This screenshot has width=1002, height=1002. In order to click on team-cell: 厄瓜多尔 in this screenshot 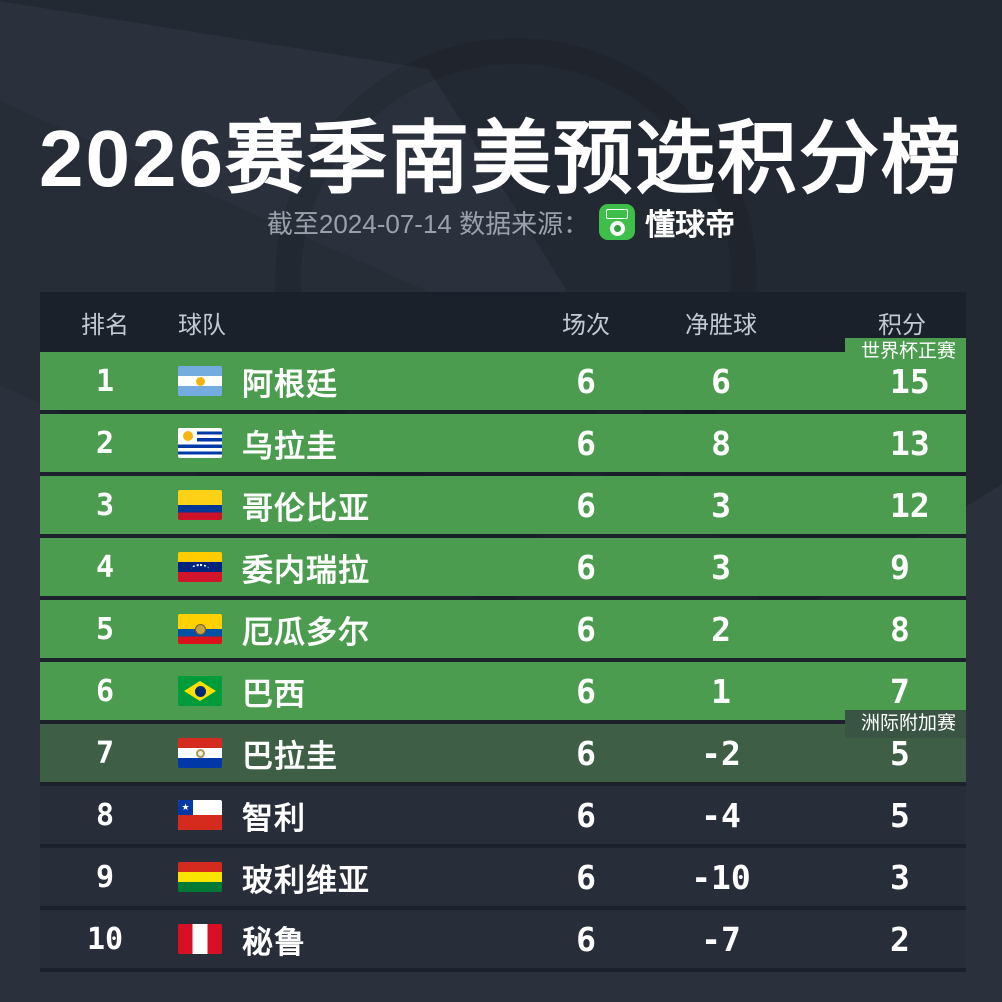, I will do `click(343, 629)`.